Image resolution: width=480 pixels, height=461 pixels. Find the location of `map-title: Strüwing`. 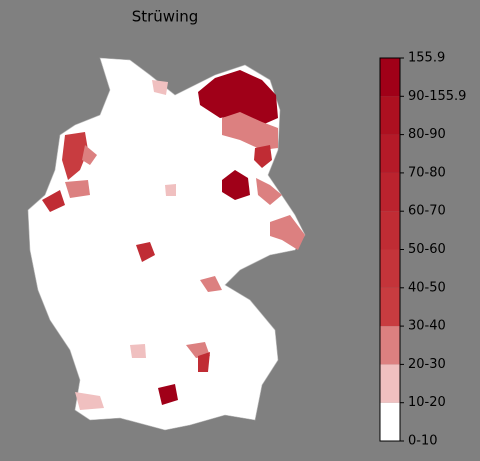

map-title: Strüwing is located at coordinates (165, 17).